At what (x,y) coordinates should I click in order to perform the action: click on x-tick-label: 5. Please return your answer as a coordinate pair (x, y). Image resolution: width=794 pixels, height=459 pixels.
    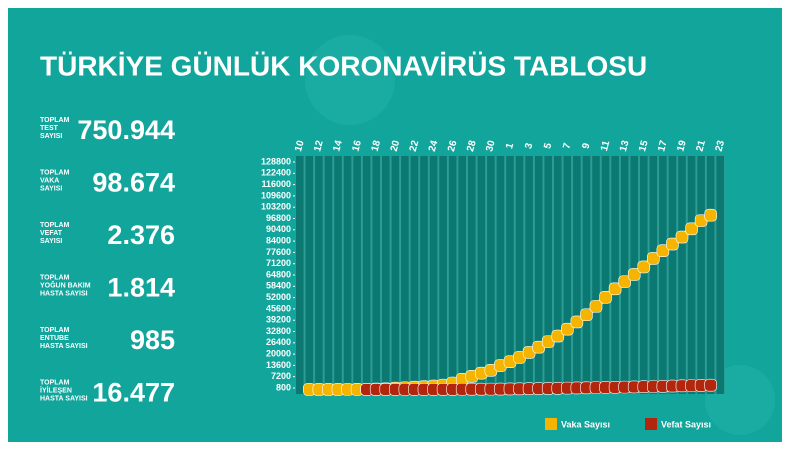
    Looking at the image, I should click on (548, 146).